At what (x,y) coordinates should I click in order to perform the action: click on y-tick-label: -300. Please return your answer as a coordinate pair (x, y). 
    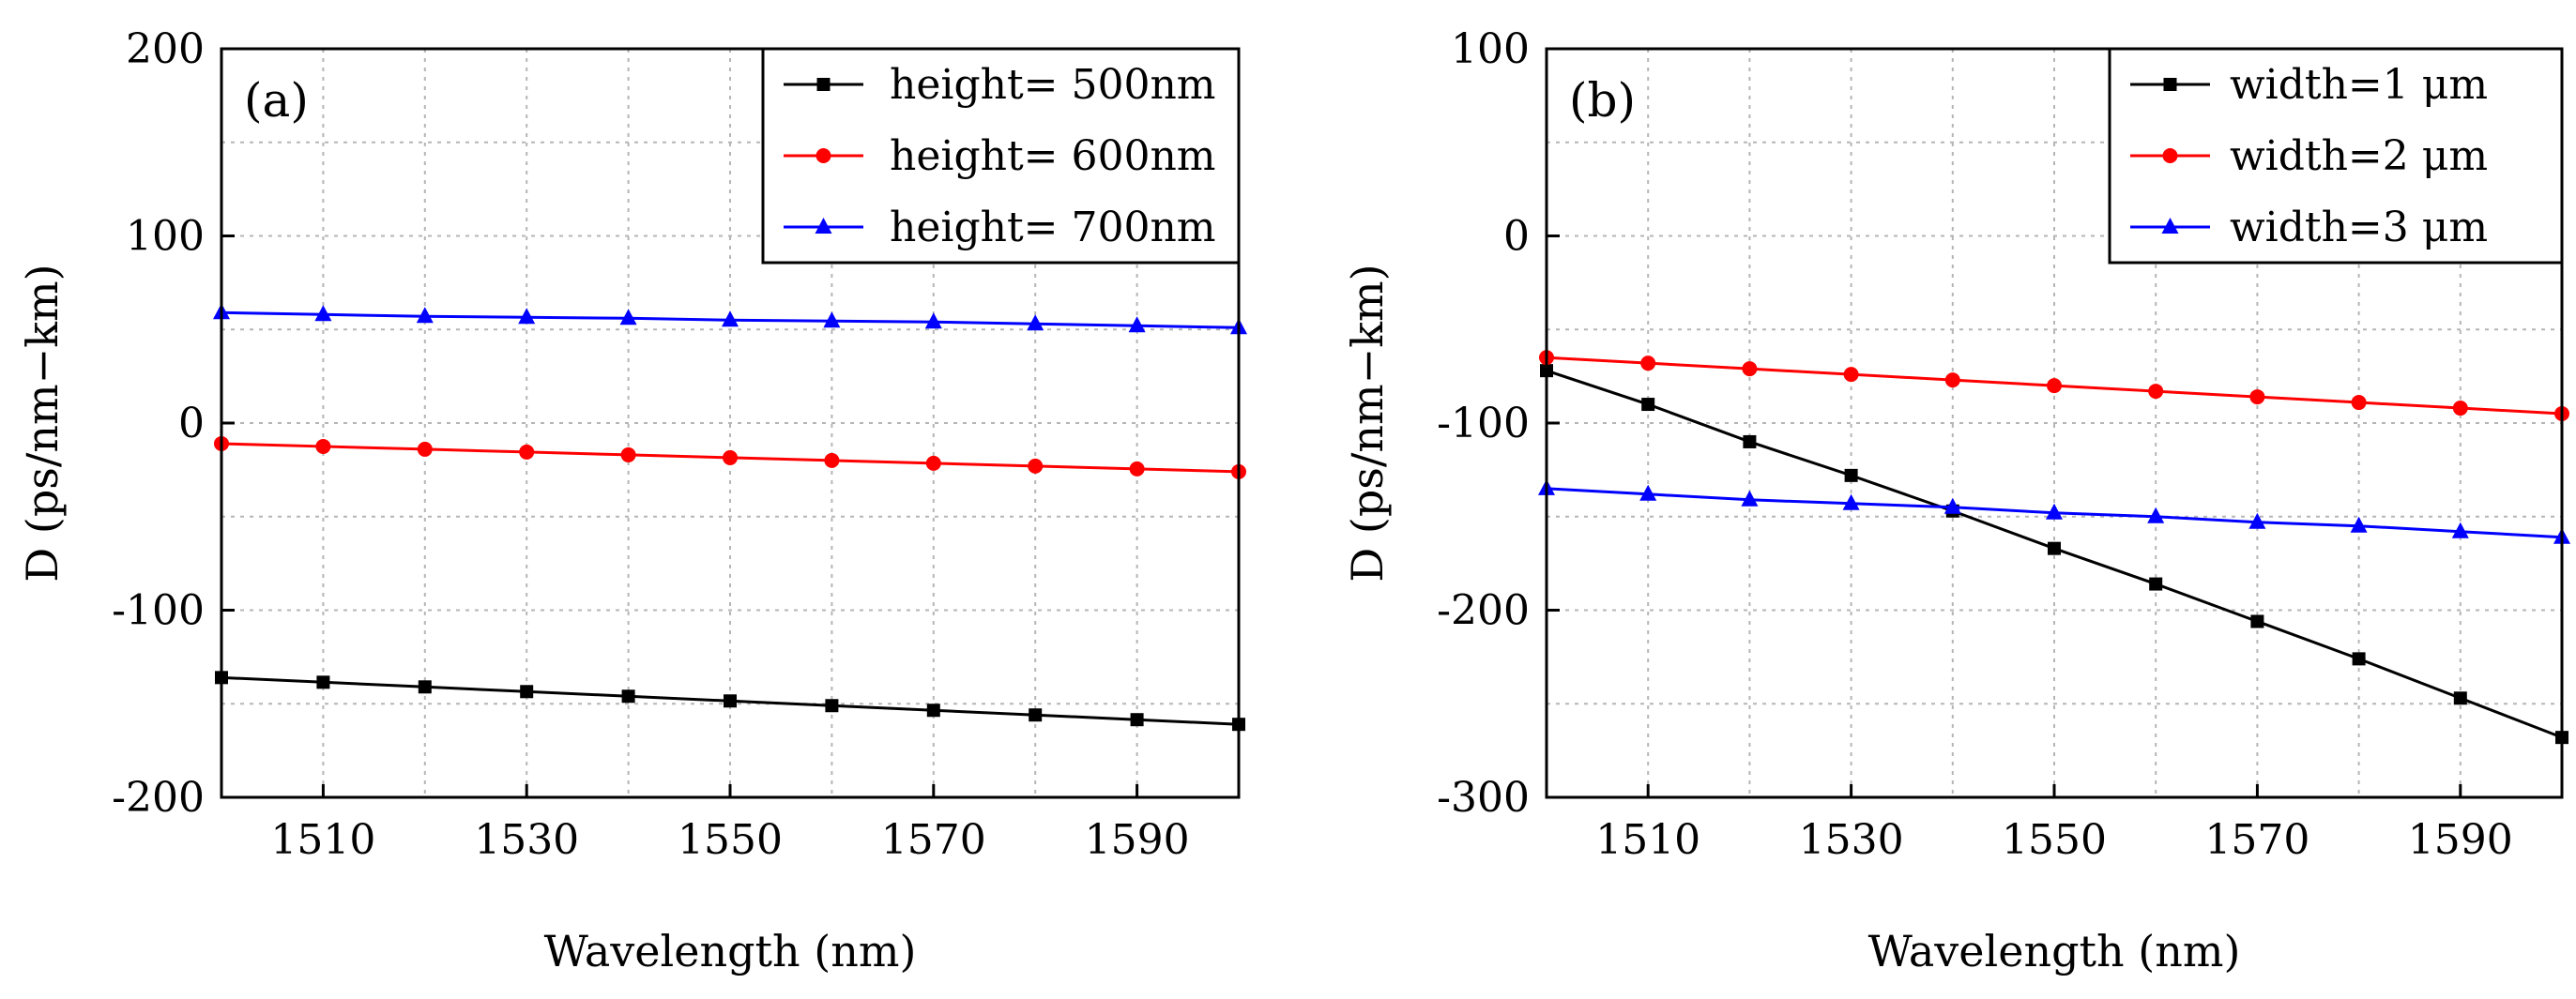
    Looking at the image, I should click on (1483, 798).